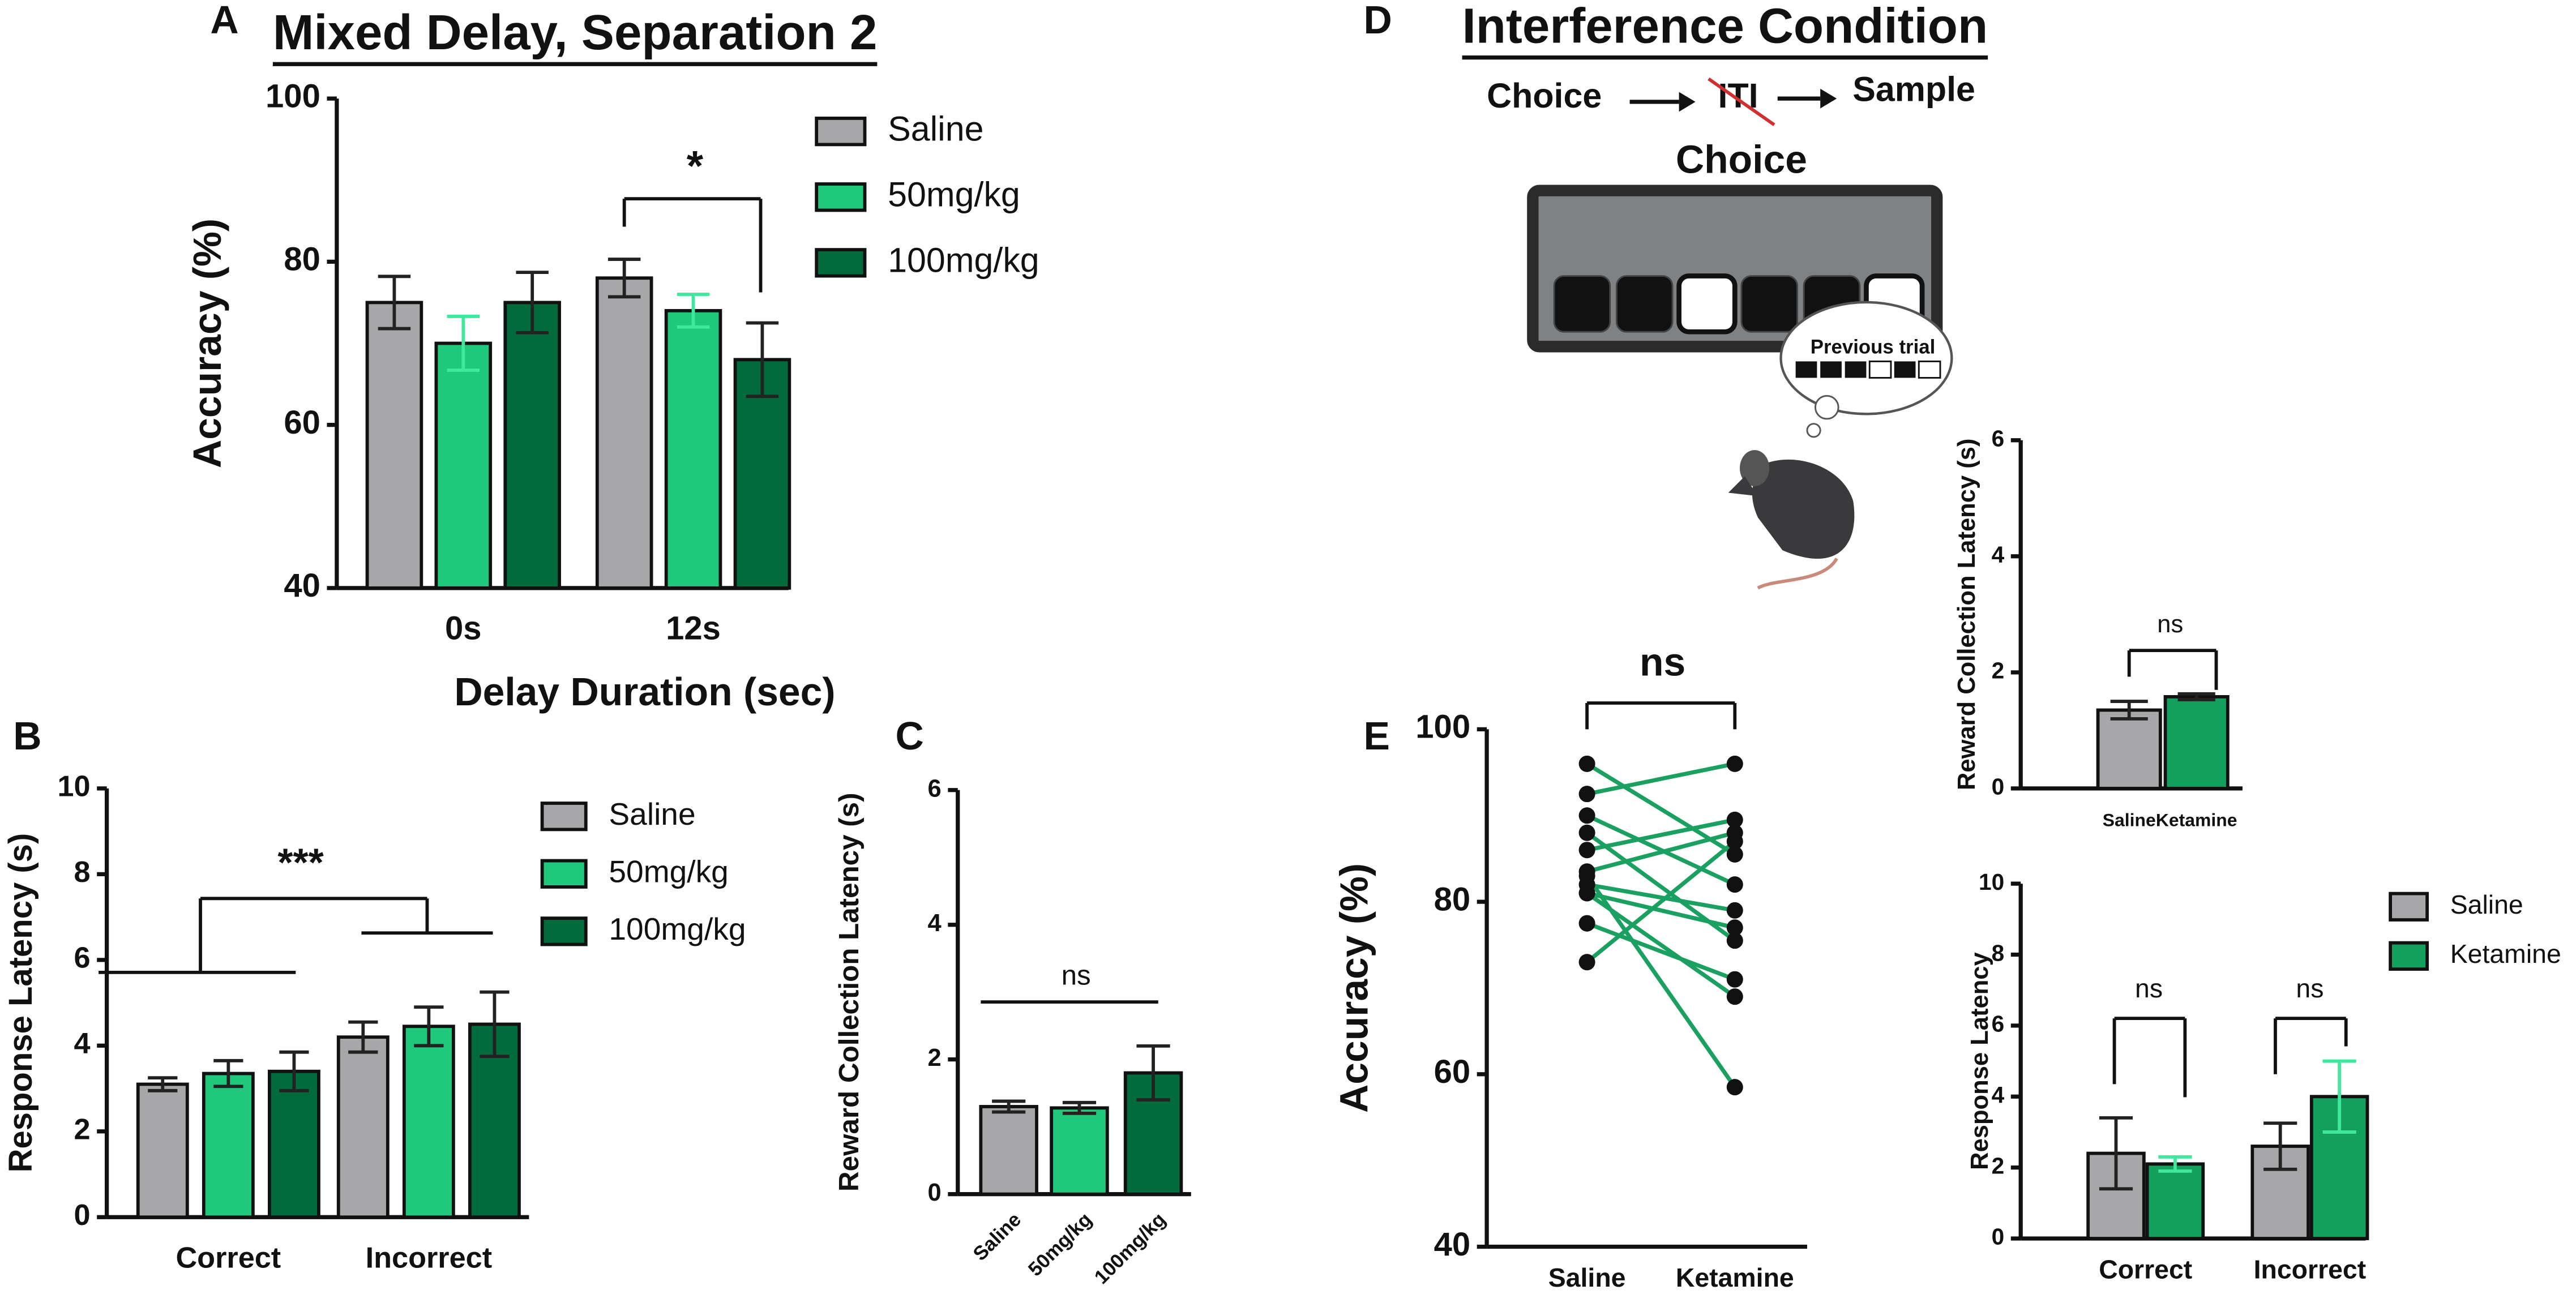 The image size is (2576, 1307). What do you see at coordinates (27, 736) in the screenshot?
I see `panel-label: B` at bounding box center [27, 736].